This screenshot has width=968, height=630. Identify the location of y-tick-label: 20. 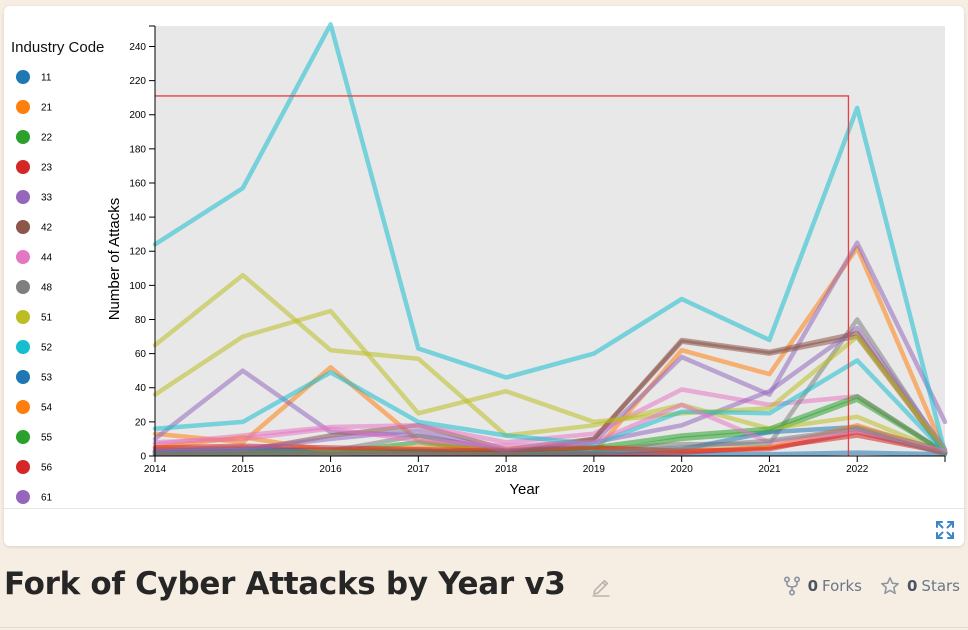
(141, 422).